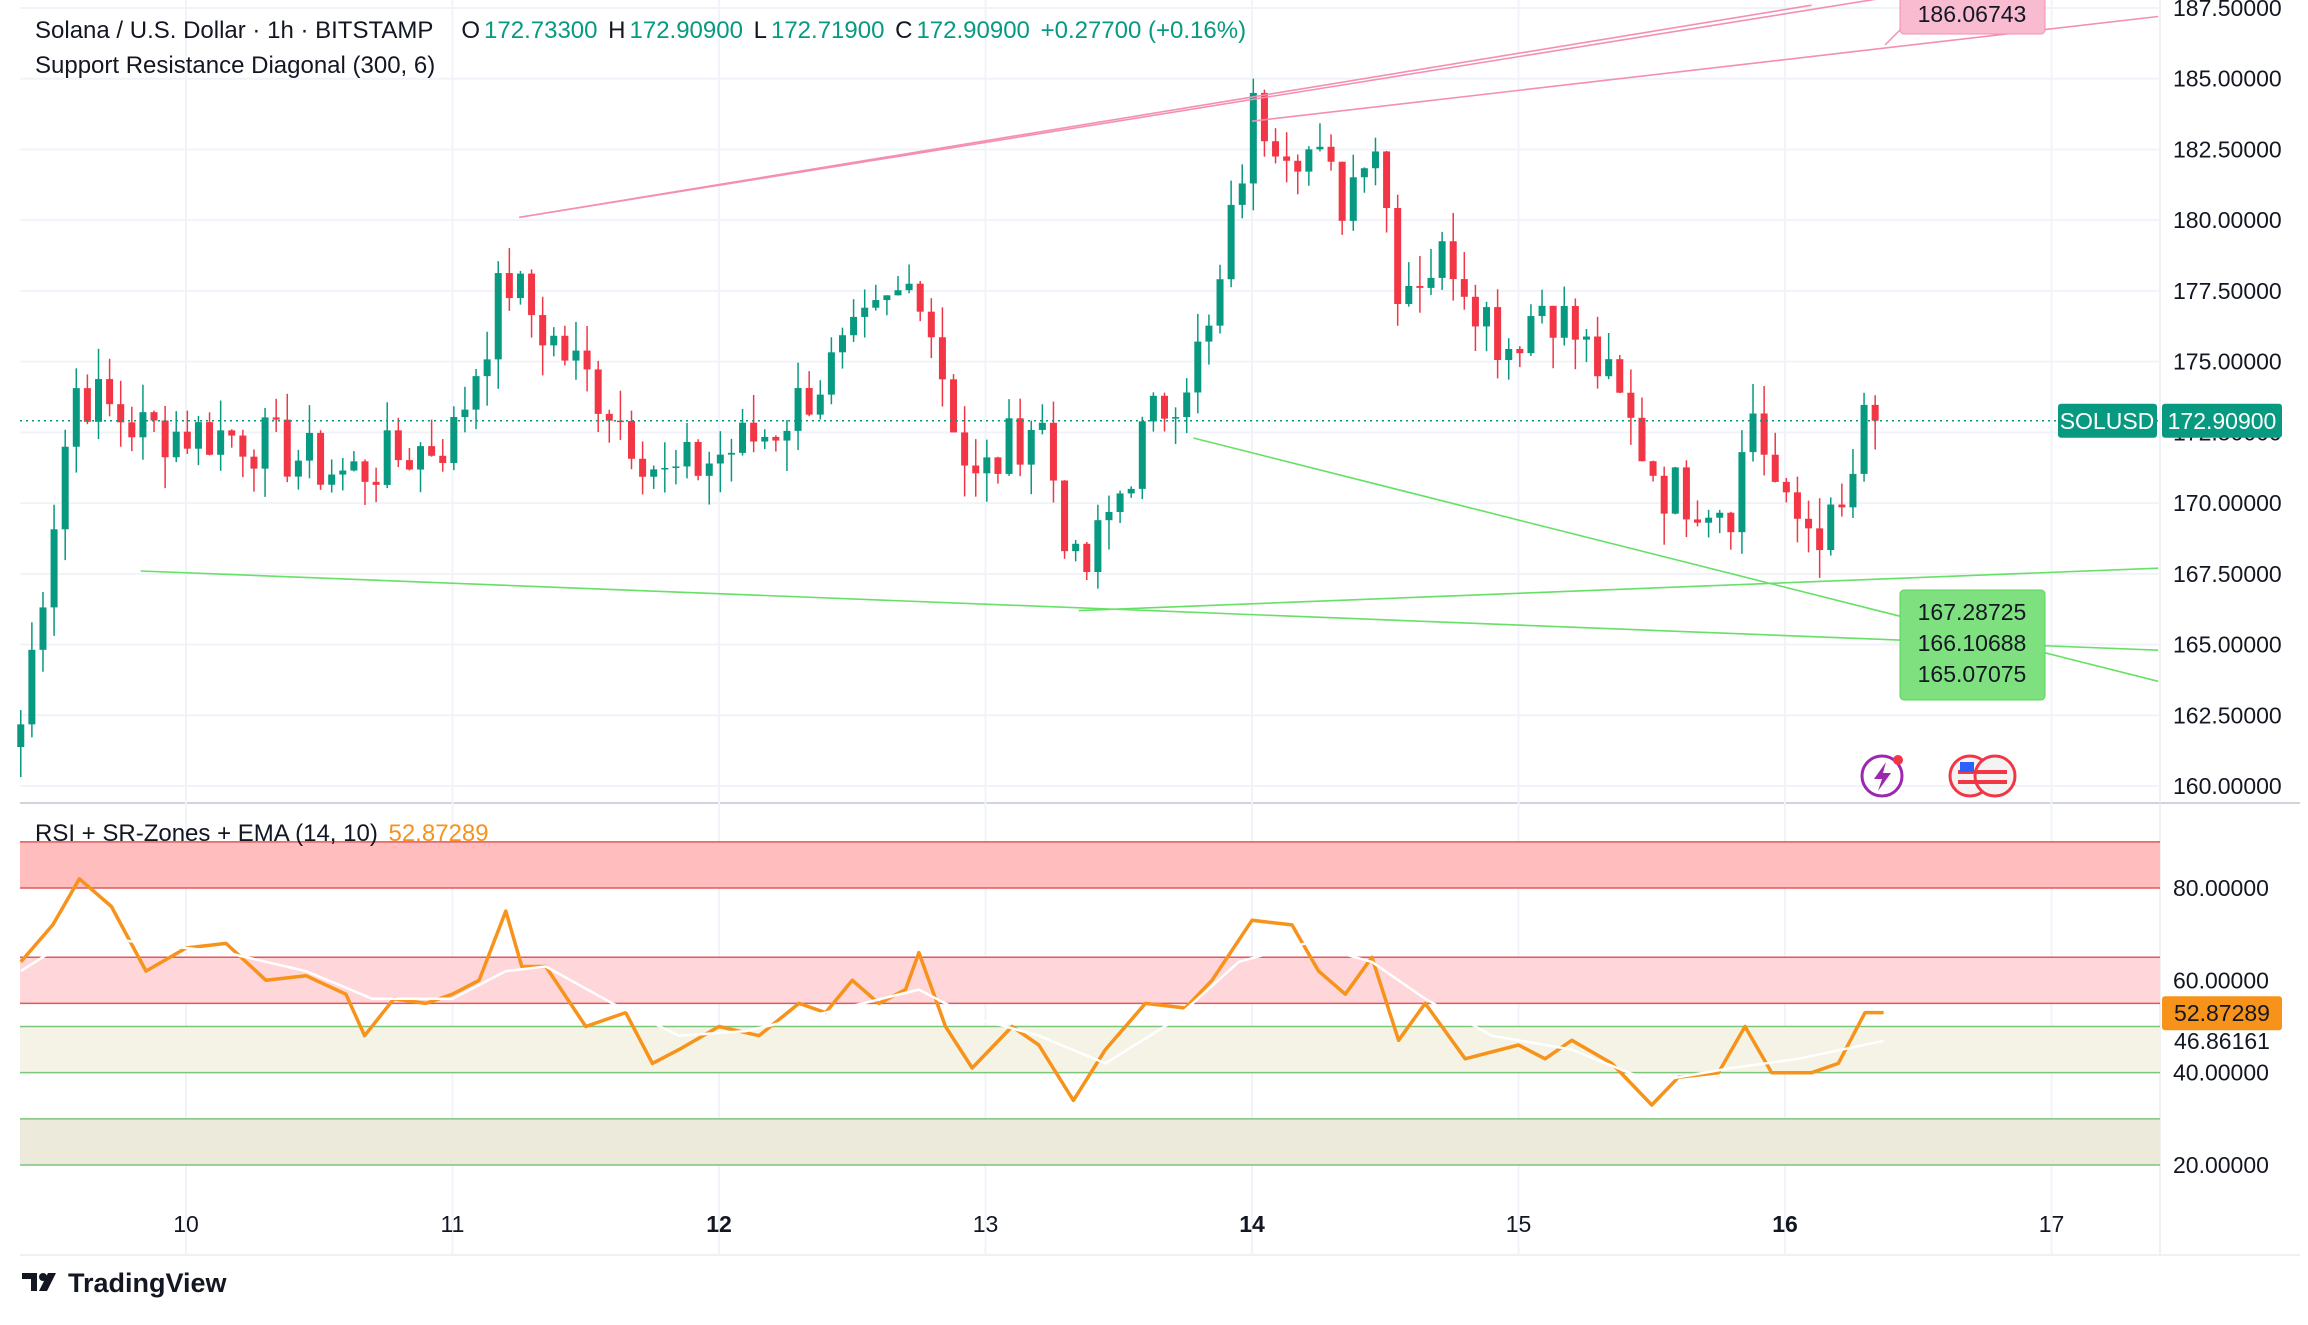 The image size is (2308, 1325). I want to click on support-badge-value: 167.28725, so click(1972, 612).